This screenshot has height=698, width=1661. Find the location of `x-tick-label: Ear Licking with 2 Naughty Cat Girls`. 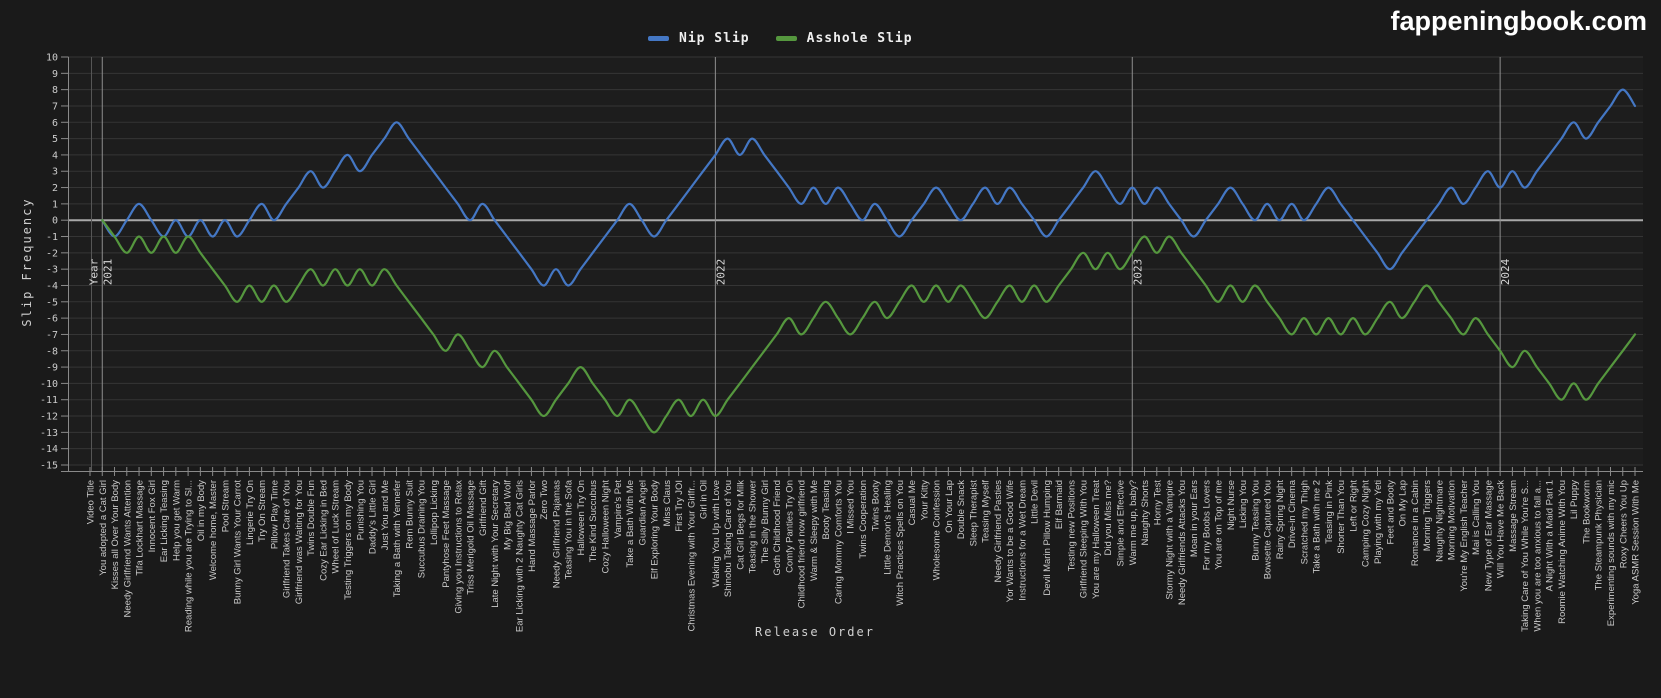

x-tick-label: Ear Licking with 2 Naughty Cat Girls is located at coordinates (520, 556).